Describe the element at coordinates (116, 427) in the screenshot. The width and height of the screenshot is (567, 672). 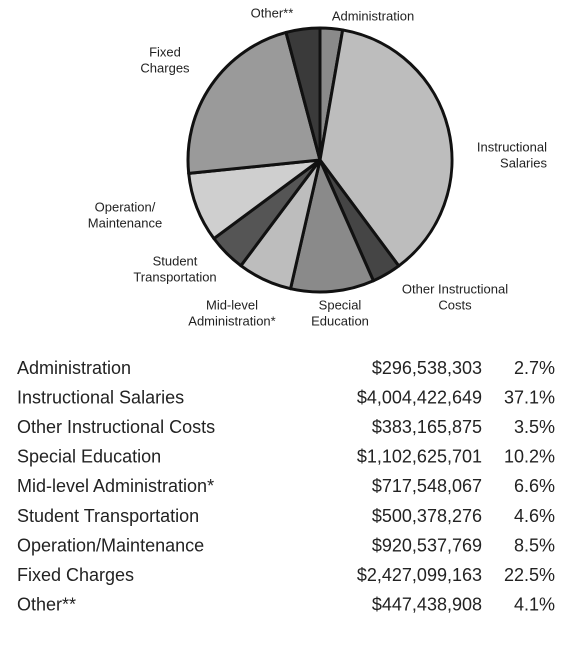
I see `row-name: Other Instructional Costs` at that location.